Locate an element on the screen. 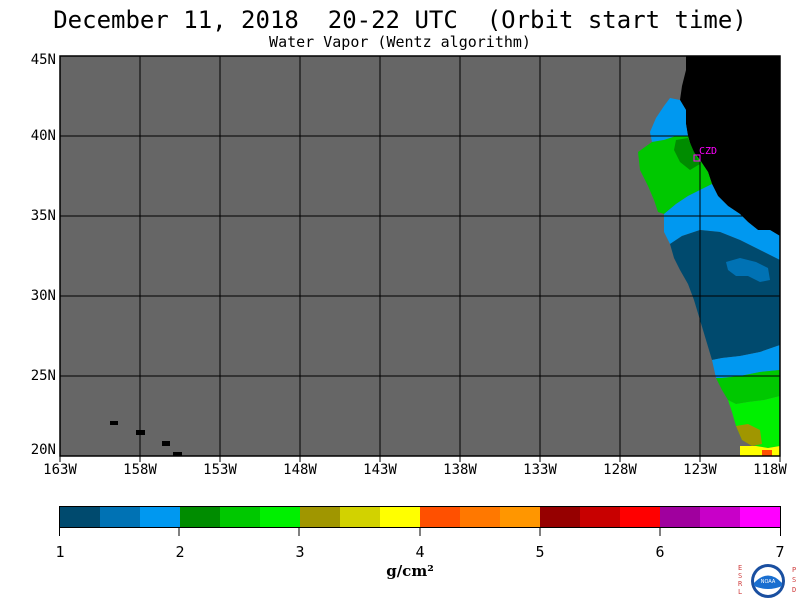  lon-label-128w: 128W is located at coordinates (620, 470).